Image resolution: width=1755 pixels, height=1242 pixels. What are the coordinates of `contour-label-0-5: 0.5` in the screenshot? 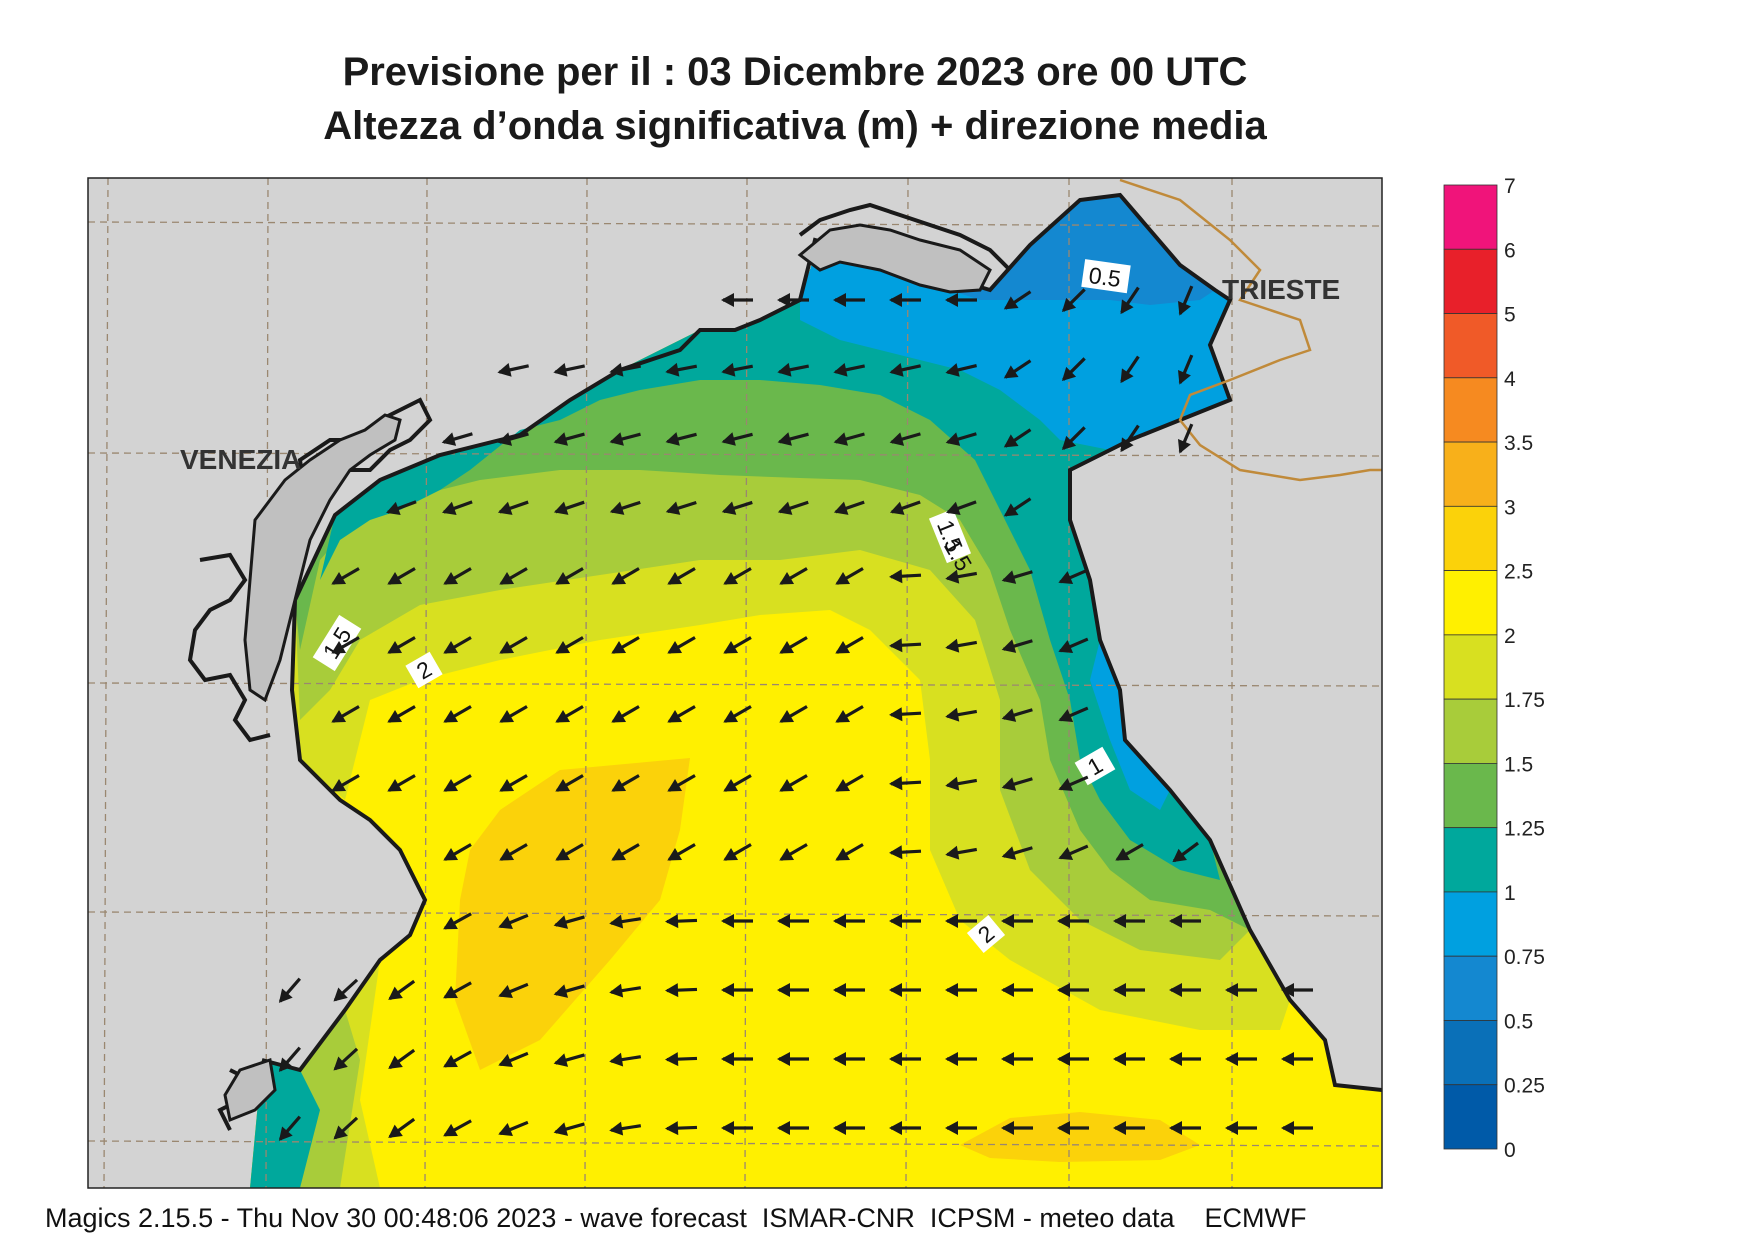 It's located at (1106, 276).